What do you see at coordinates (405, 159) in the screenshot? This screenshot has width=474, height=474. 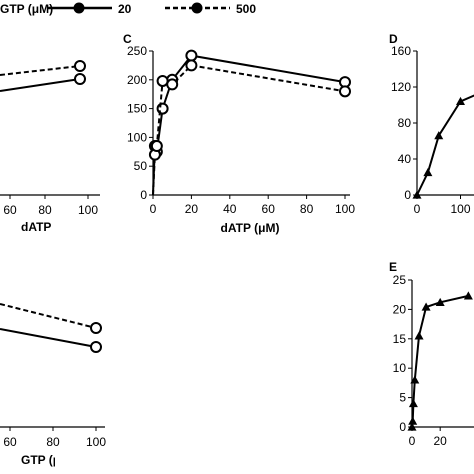 I see `panel-d-ytick-label: 40` at bounding box center [405, 159].